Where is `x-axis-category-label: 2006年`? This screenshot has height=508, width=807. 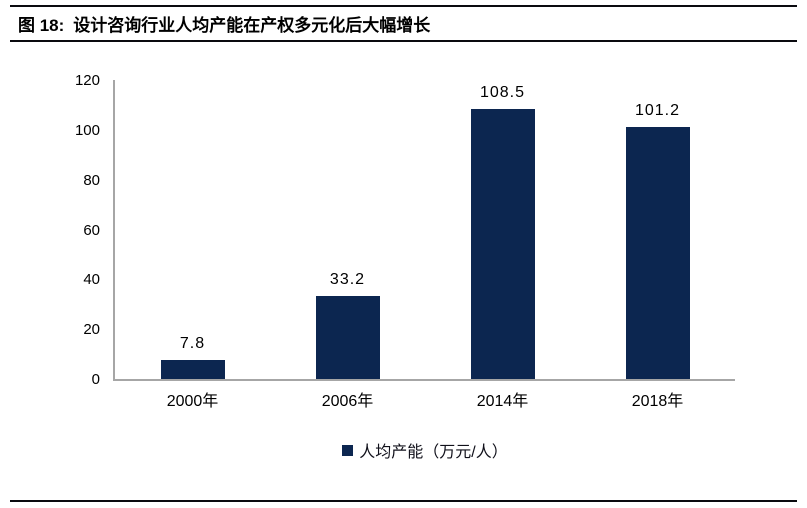
x-axis-category-label: 2006年 is located at coordinates (347, 401).